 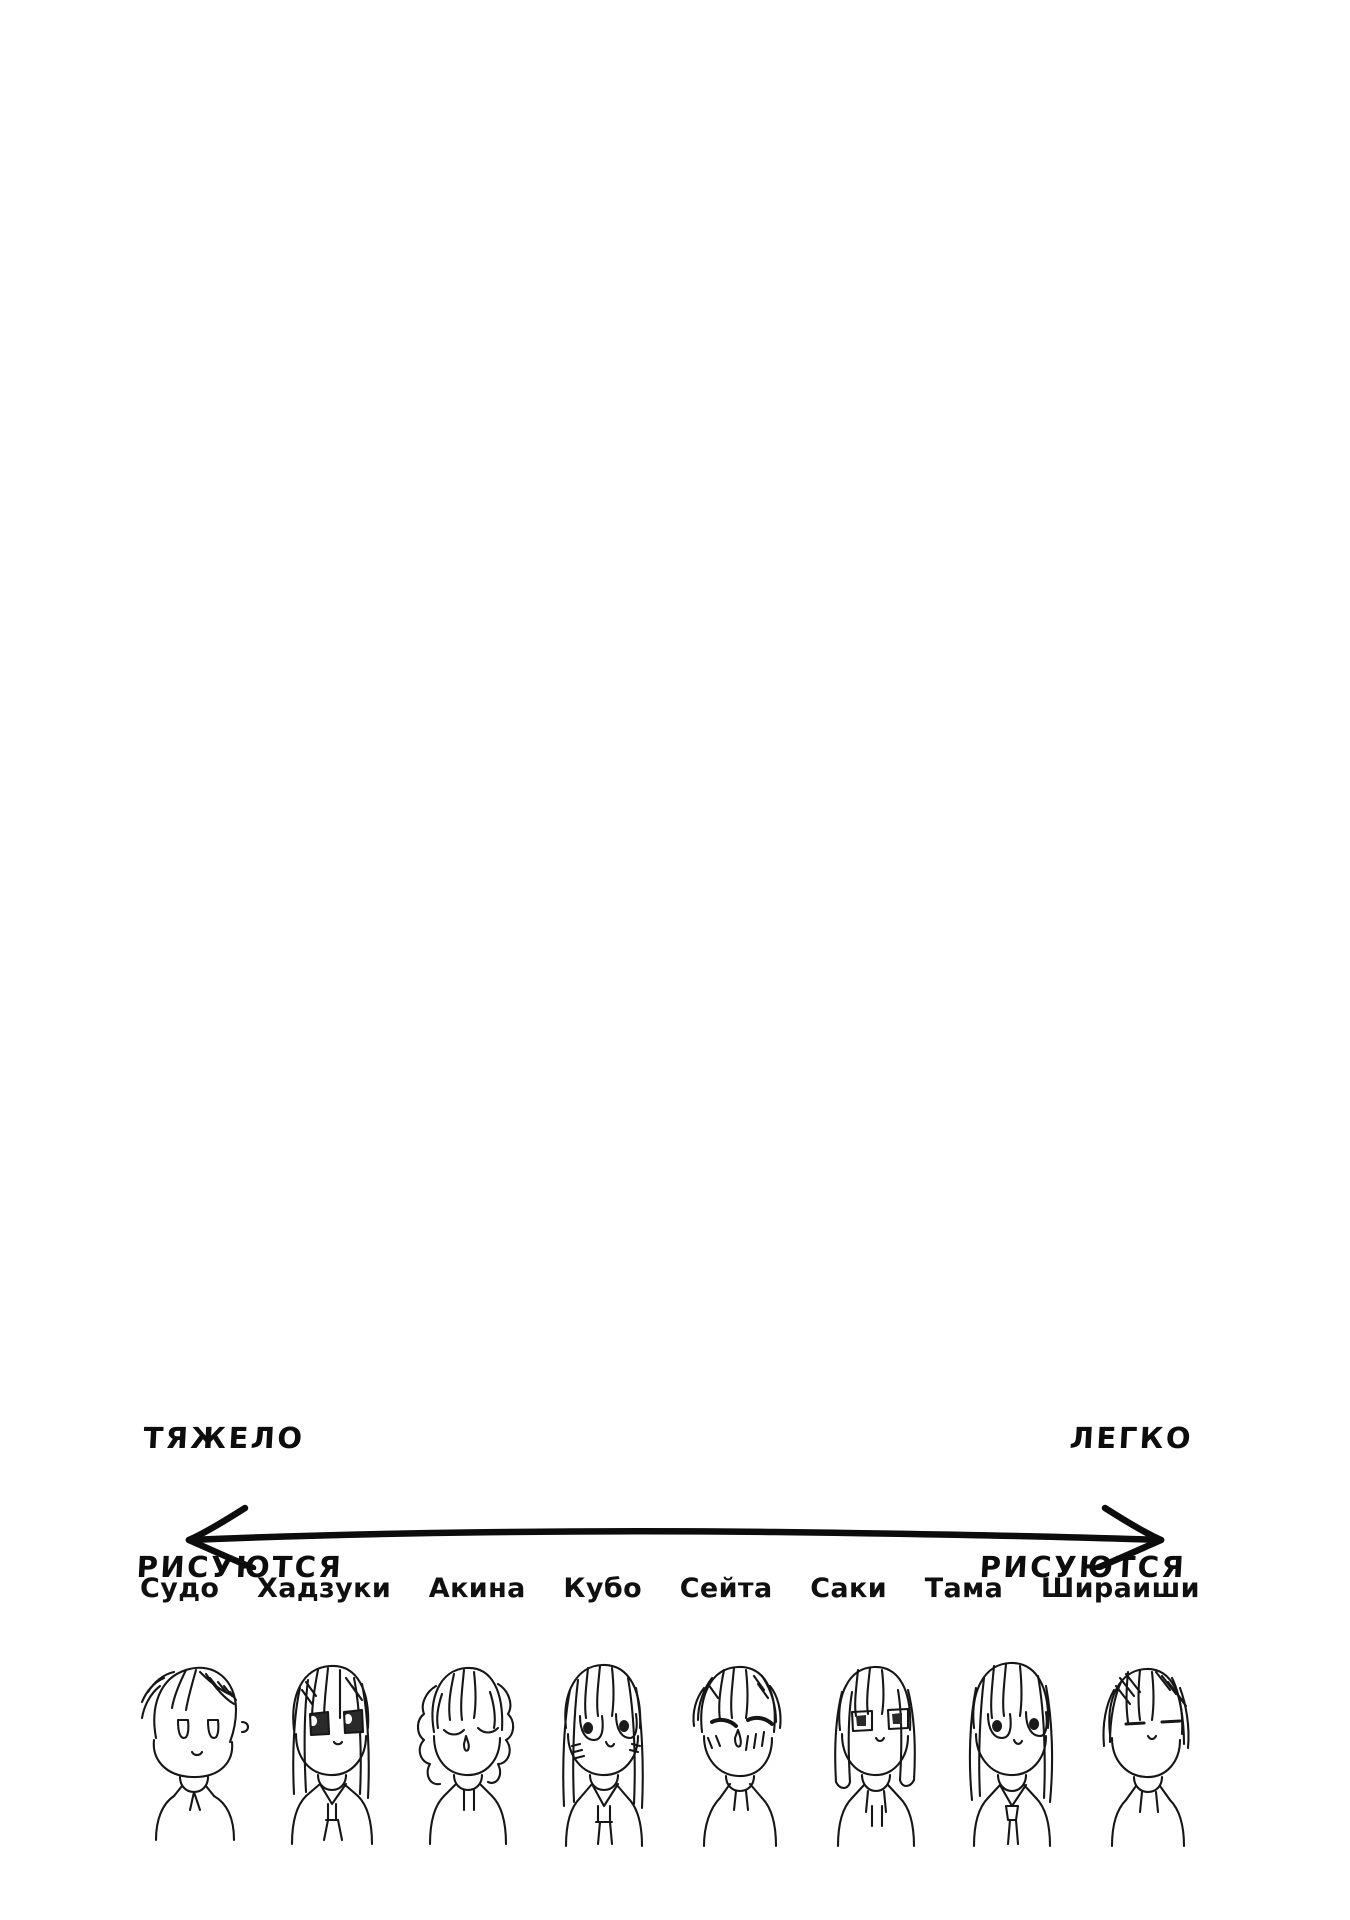 I want to click on chibi-shiraishi-icon, so click(x=1146, y=1744).